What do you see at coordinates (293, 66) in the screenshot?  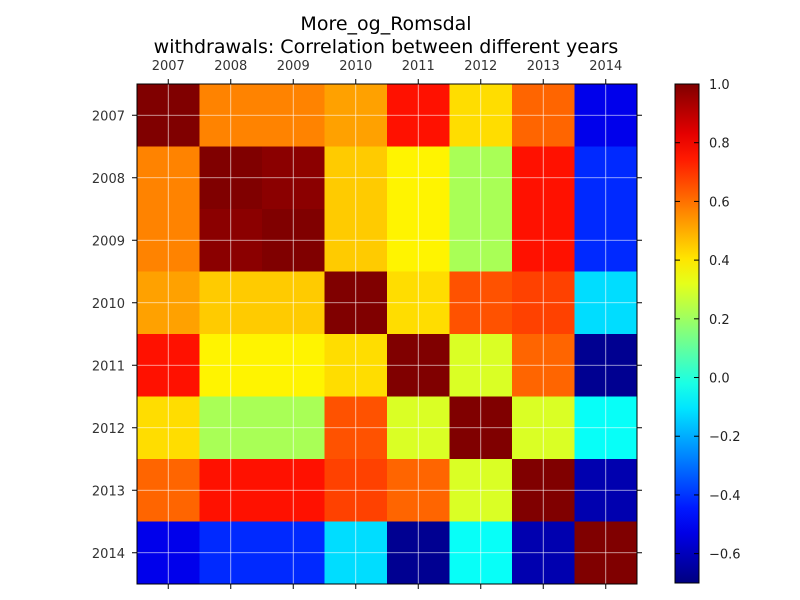 I see `x-tick-label: 2009` at bounding box center [293, 66].